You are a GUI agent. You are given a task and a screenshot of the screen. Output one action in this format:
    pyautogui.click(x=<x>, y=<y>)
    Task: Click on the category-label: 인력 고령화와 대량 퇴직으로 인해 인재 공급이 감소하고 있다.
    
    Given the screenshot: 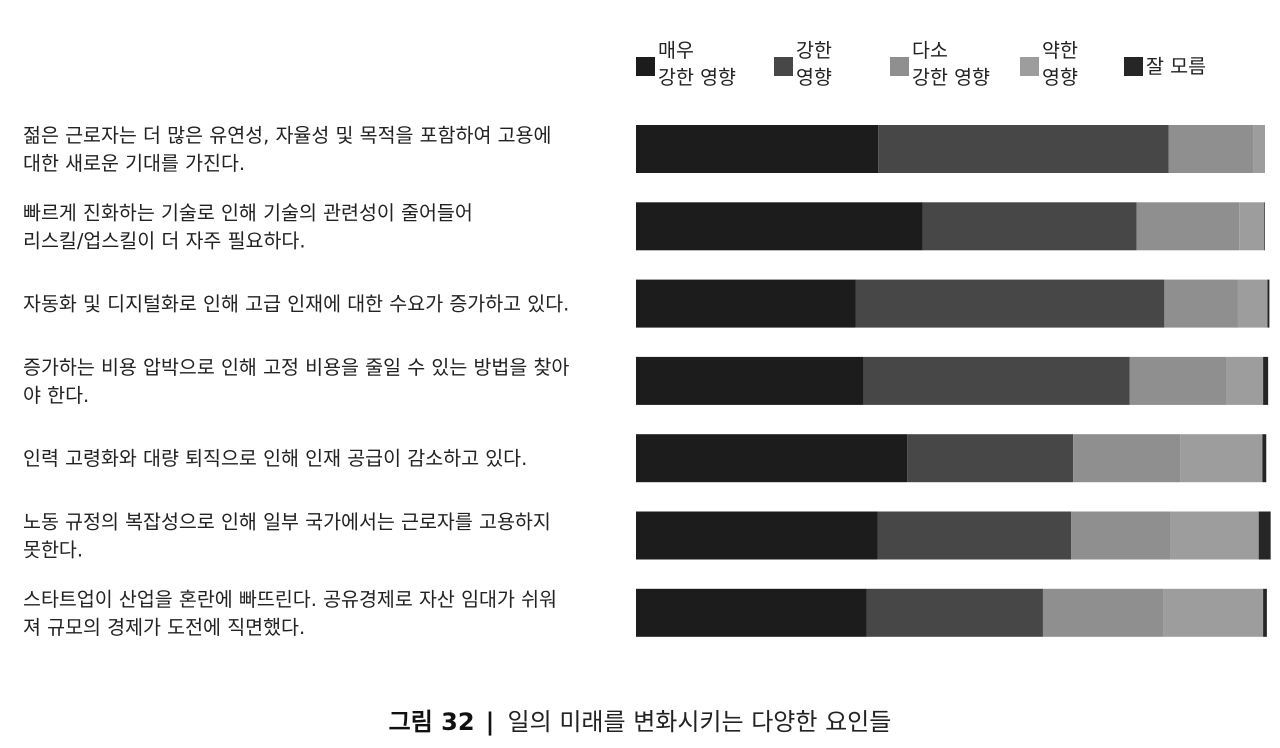 What is the action you would take?
    pyautogui.click(x=275, y=458)
    